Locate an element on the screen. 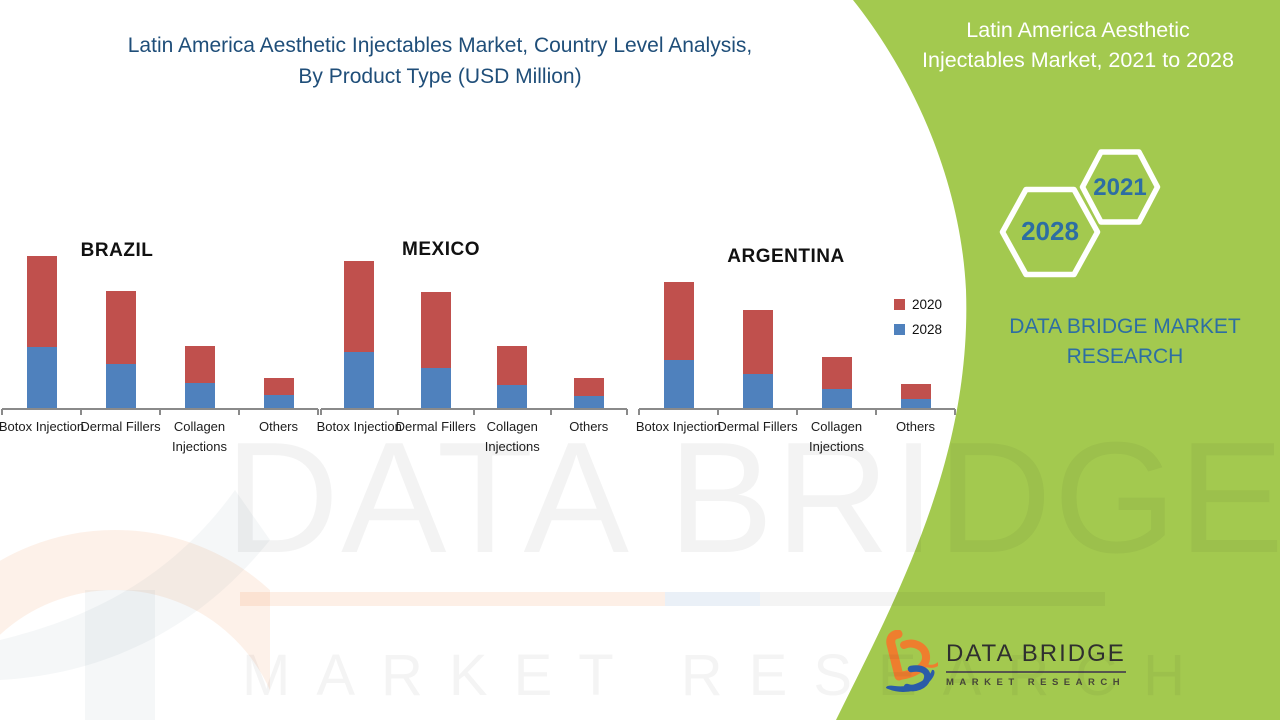 Image resolution: width=1280 pixels, height=720 pixels. hexagon-2021-label: 2021 is located at coordinates (1119, 187).